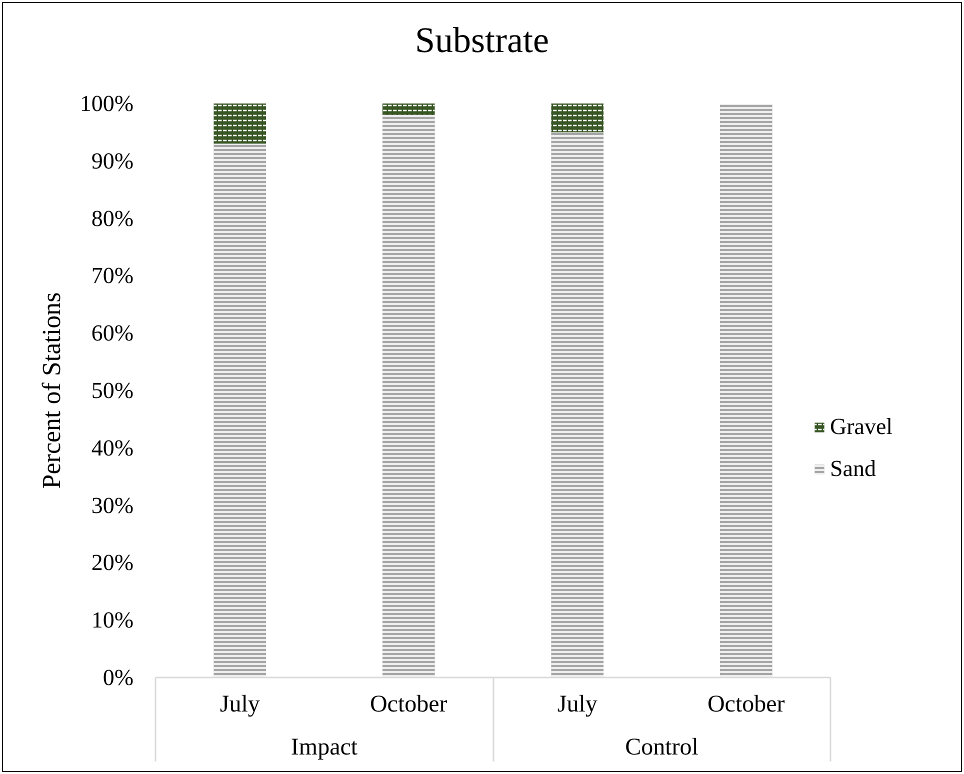  What do you see at coordinates (853, 469) in the screenshot?
I see `legend-label: Sand` at bounding box center [853, 469].